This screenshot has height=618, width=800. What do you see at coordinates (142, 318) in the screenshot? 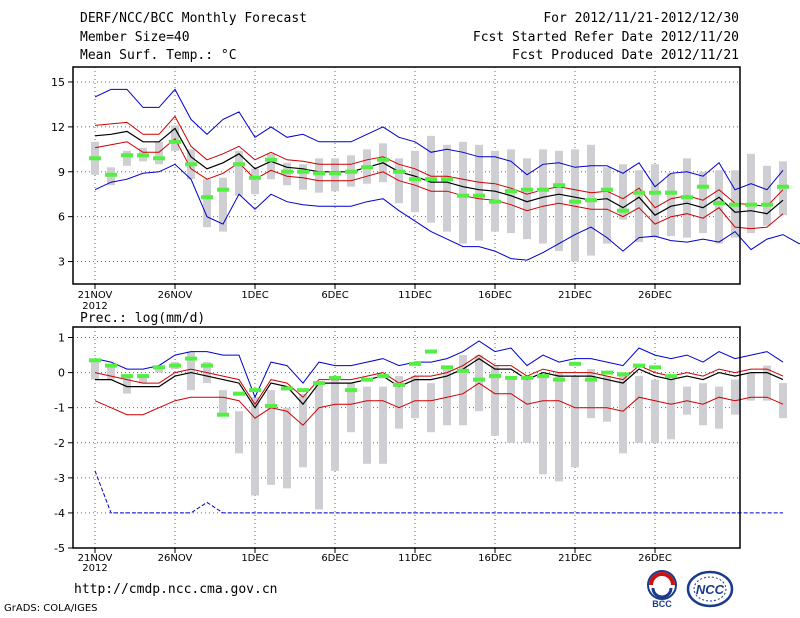
I see `prec-panel-title: Prec.: log(mm/d)` at bounding box center [142, 318].